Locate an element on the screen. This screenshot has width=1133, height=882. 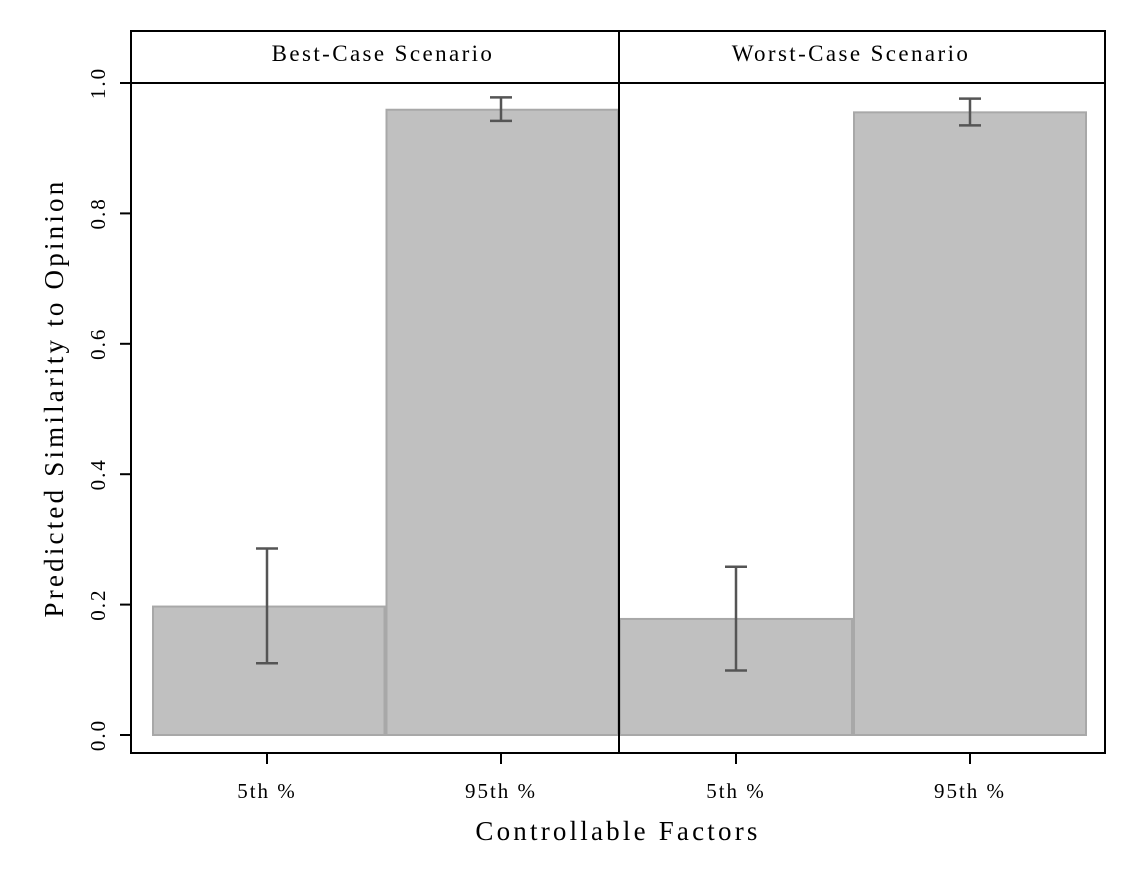
panel-title-best-case: Best-Case Scenario is located at coordinates (383, 53).